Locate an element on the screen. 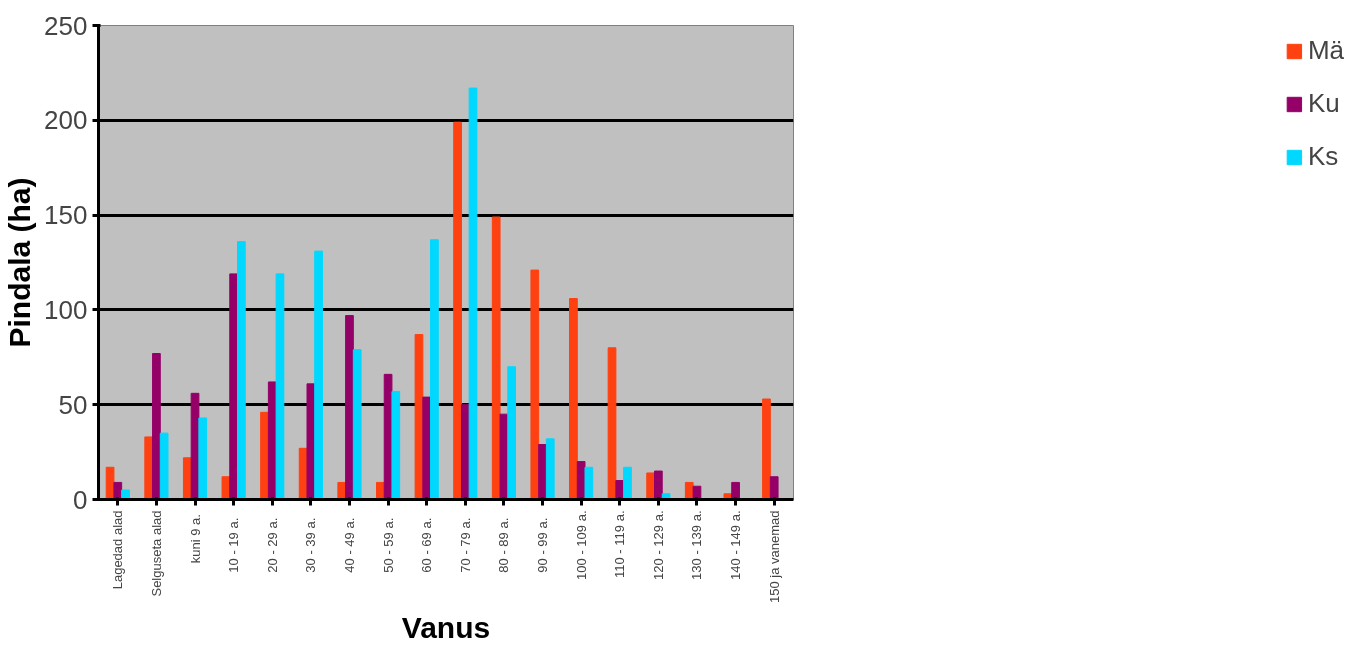 Image resolution: width=1354 pixels, height=647 pixels. x-tick-label: 150 ja vanemad is located at coordinates (774, 557).